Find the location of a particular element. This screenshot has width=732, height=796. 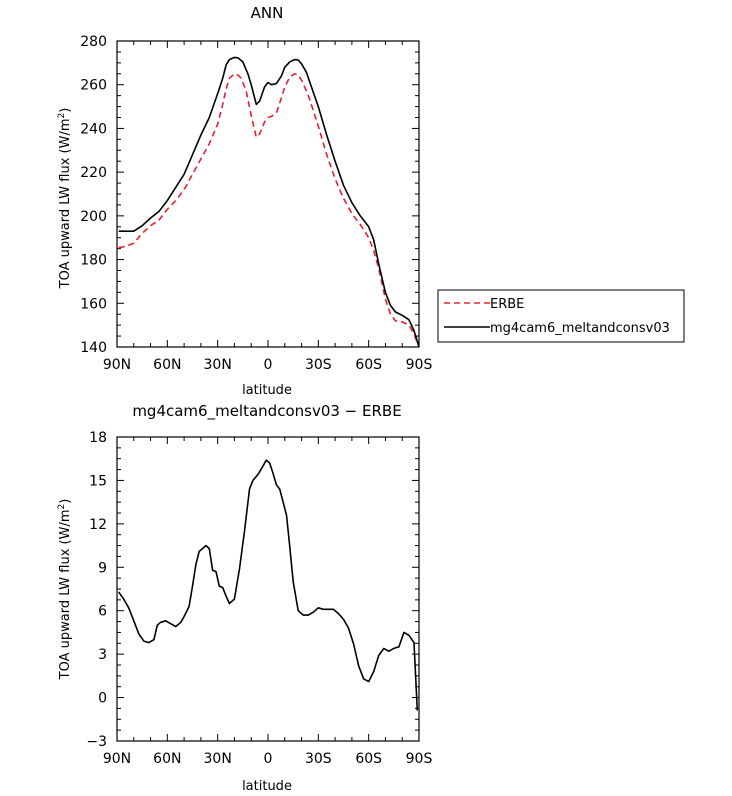

bottom-y-tick-label: 15 is located at coordinates (98, 481).